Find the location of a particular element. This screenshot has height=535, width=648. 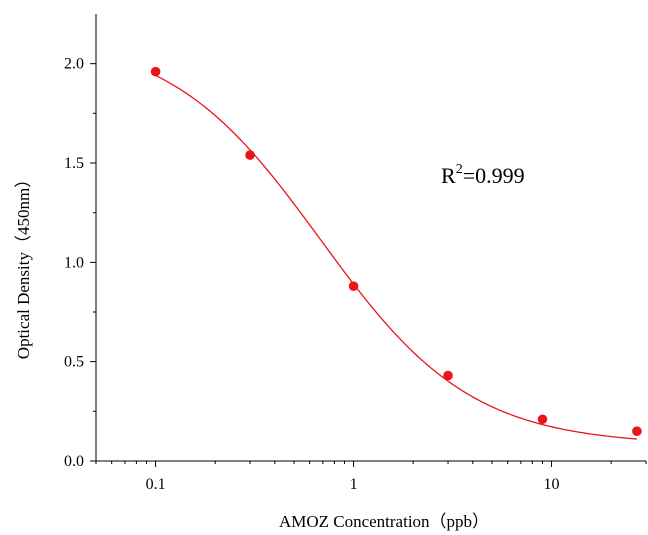

annotation-superscript: 2 is located at coordinates (459, 169).